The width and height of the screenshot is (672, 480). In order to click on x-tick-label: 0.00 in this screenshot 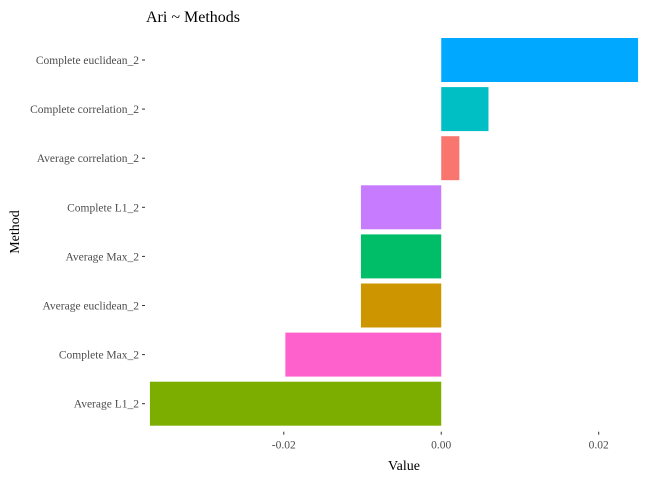, I will do `click(441, 446)`.